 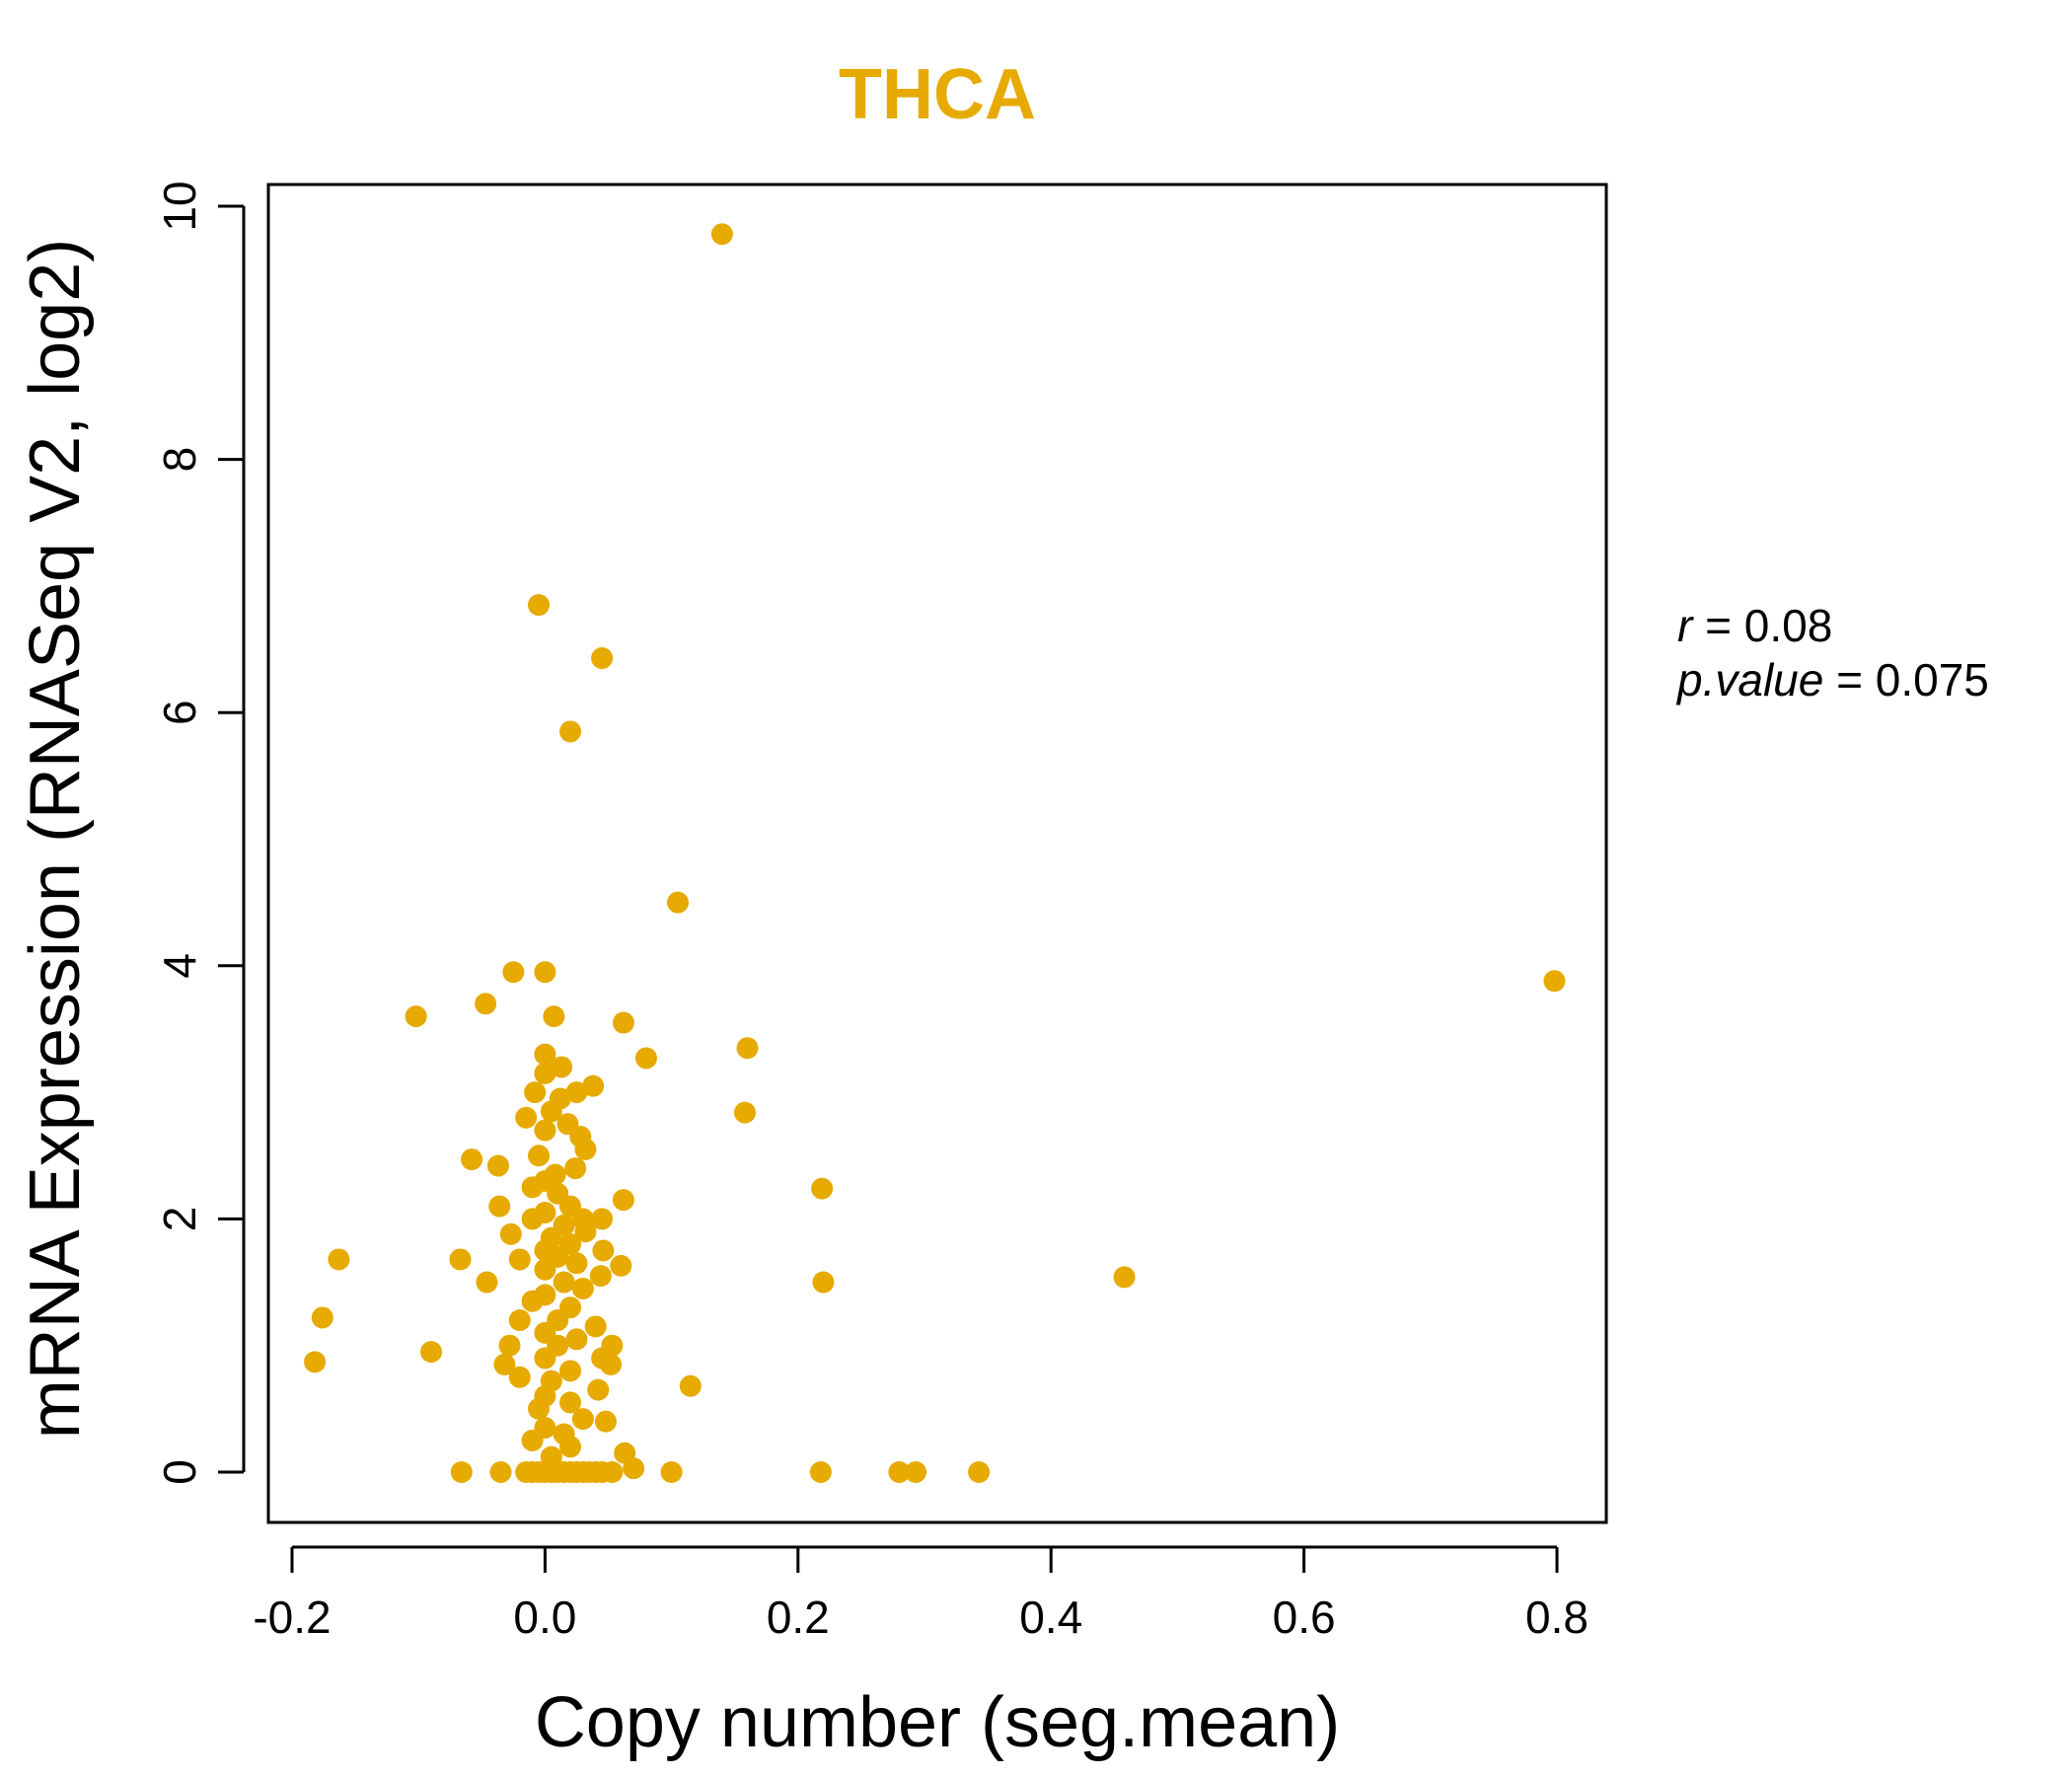 I want to click on y-tick-label: 8, so click(x=179, y=460).